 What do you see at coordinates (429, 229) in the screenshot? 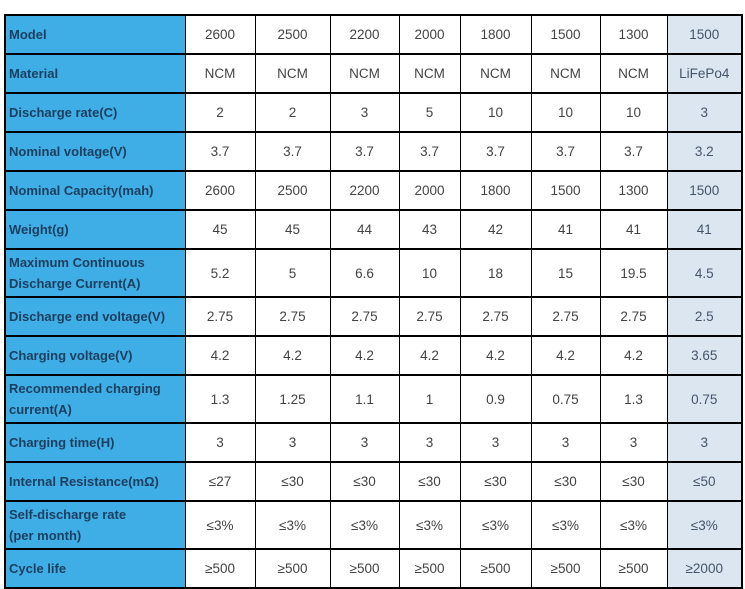
I see `cell: 43` at bounding box center [429, 229].